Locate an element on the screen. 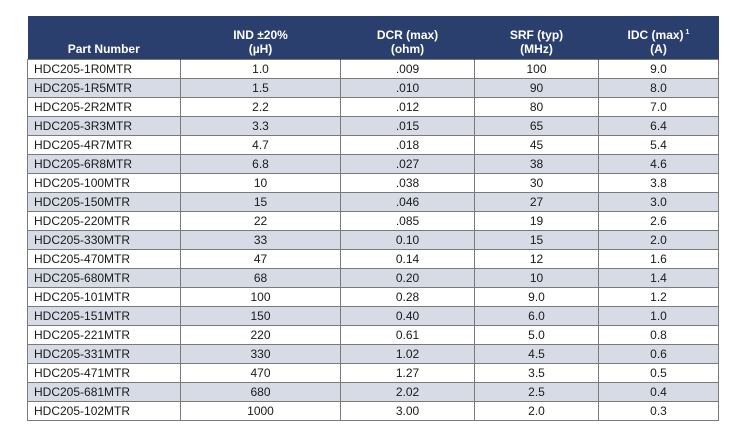 Image resolution: width=735 pixels, height=427 pixels. table-row: HDC205-470MTR 47 0.14 12 1.6 is located at coordinates (373, 259).